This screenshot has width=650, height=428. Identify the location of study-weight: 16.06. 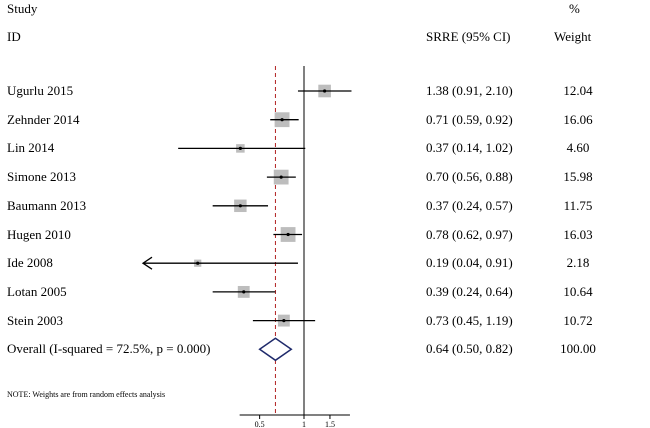
(578, 119).